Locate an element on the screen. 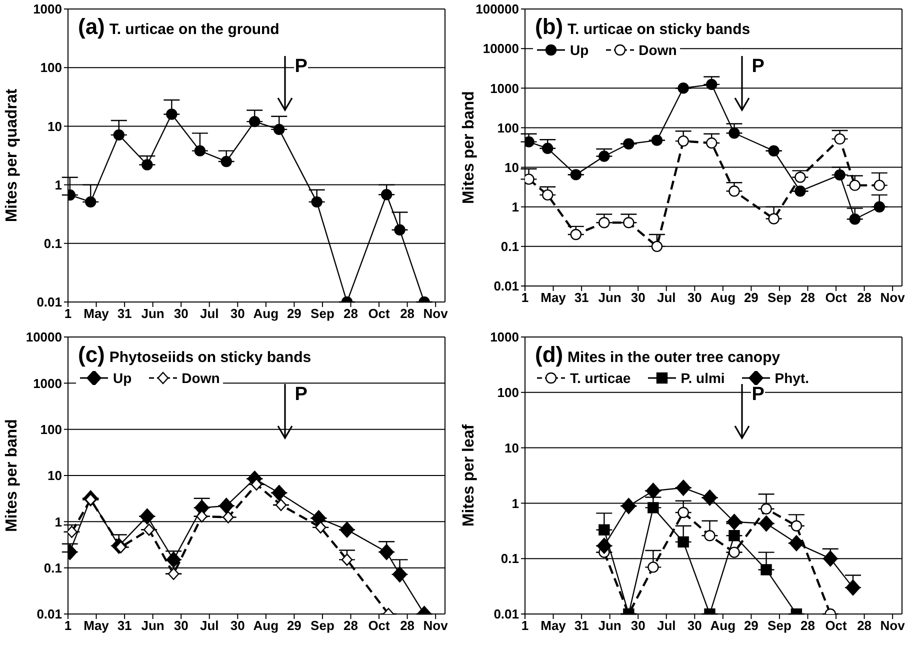  legend-label: Phyt. is located at coordinates (792, 378).